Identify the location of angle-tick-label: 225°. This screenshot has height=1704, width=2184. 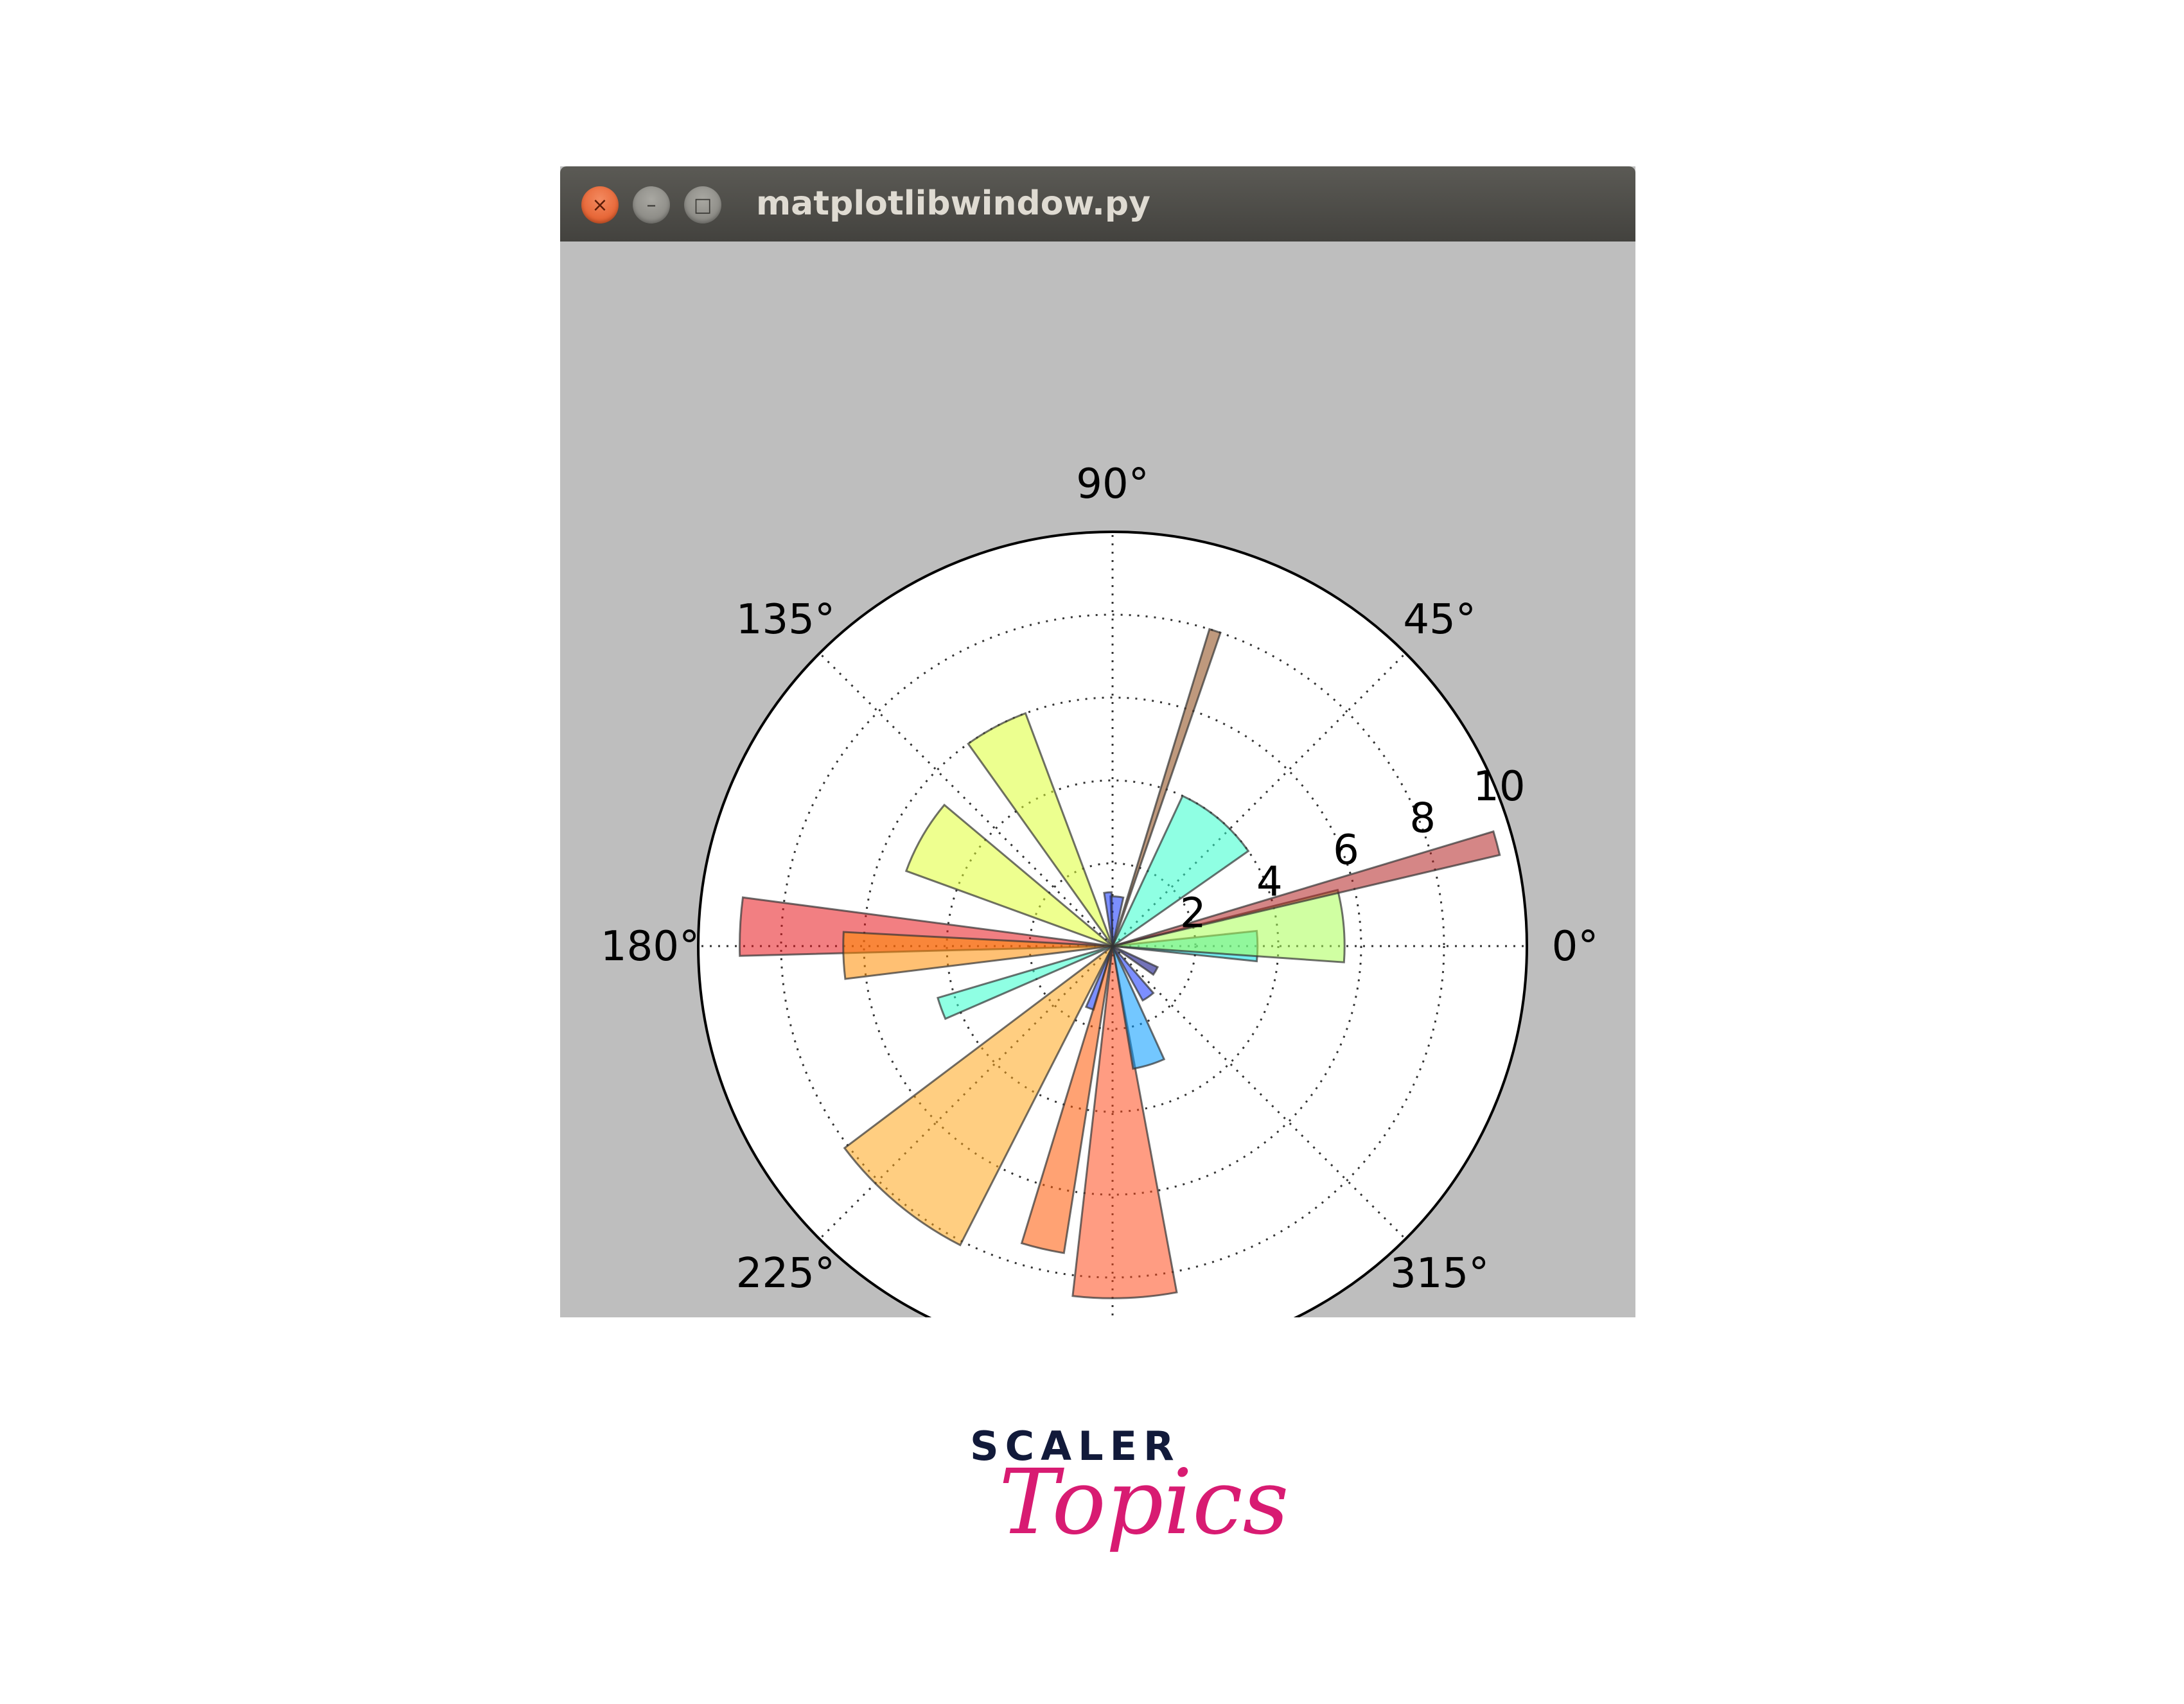
(785, 1273).